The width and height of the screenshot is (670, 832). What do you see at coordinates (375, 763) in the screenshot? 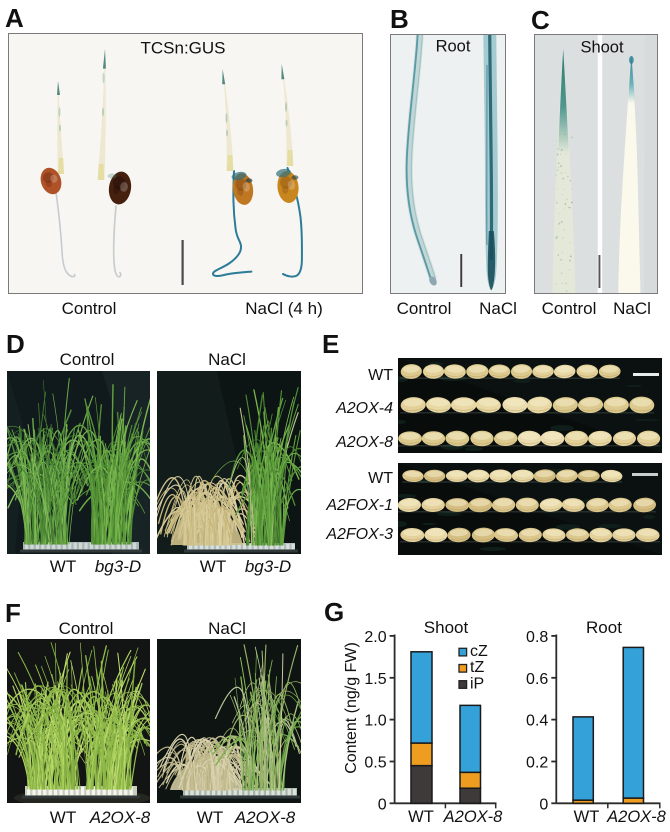
I see `svg-text: 0.5` at bounding box center [375, 763].